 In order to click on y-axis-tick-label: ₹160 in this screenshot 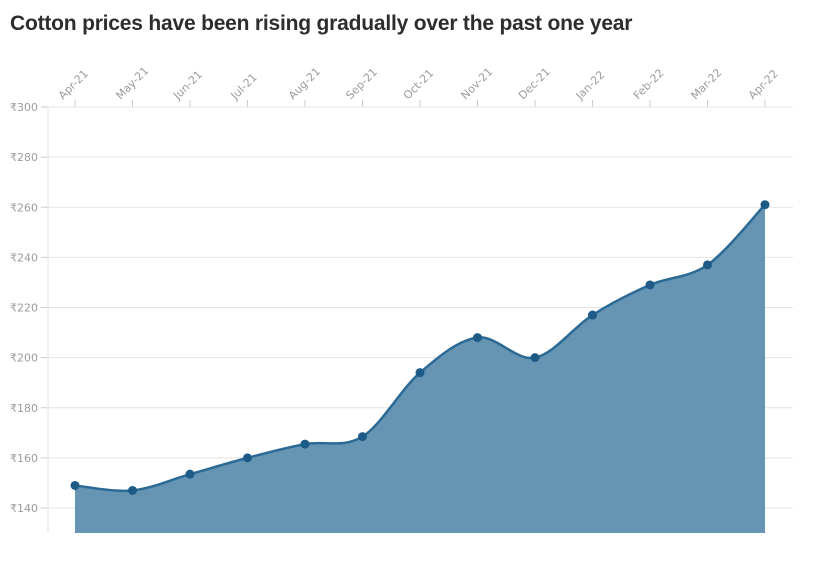, I will do `click(24, 458)`.